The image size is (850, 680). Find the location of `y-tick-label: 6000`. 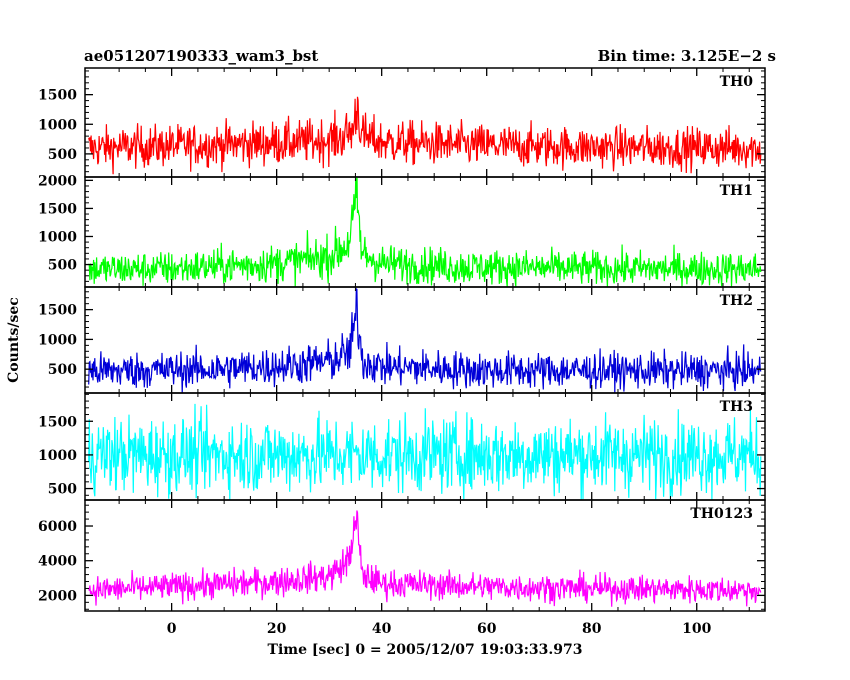

y-tick-label: 6000 is located at coordinates (57, 527).